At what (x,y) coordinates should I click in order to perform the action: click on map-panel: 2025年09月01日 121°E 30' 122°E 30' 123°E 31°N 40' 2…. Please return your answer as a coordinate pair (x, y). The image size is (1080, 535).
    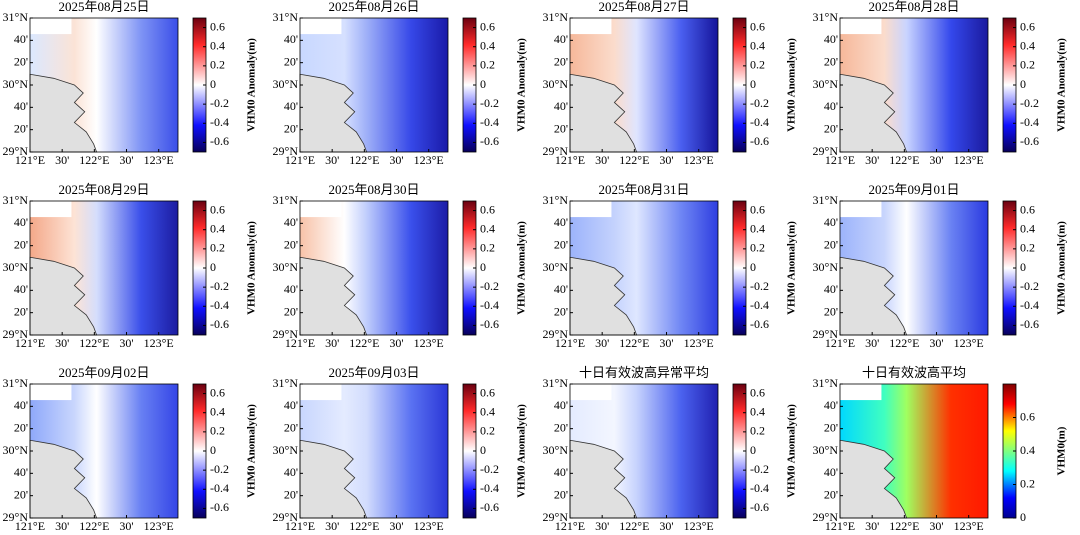
    Looking at the image, I should click on (940, 266).